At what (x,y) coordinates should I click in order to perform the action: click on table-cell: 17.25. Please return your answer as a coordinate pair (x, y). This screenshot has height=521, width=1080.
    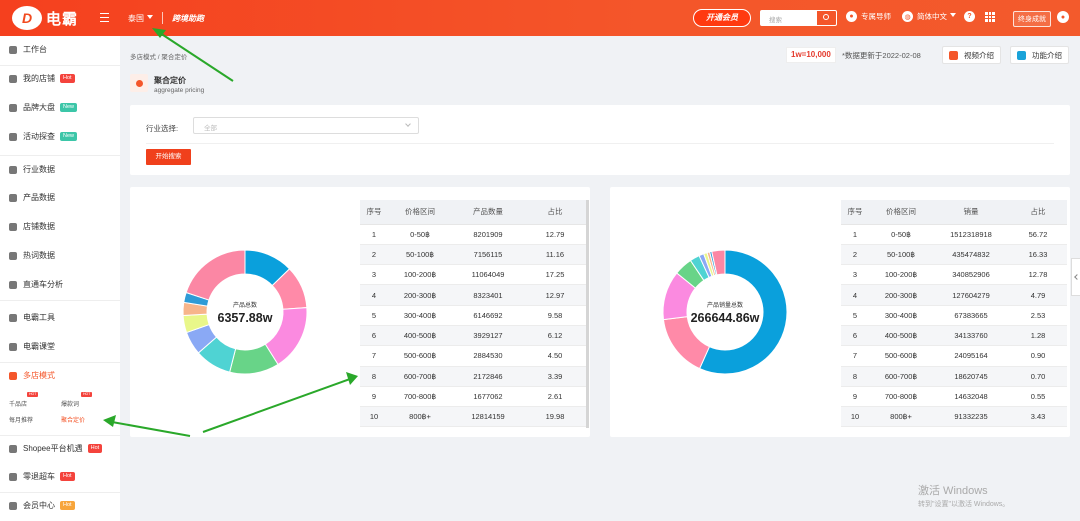
    Looking at the image, I should click on (555, 275).